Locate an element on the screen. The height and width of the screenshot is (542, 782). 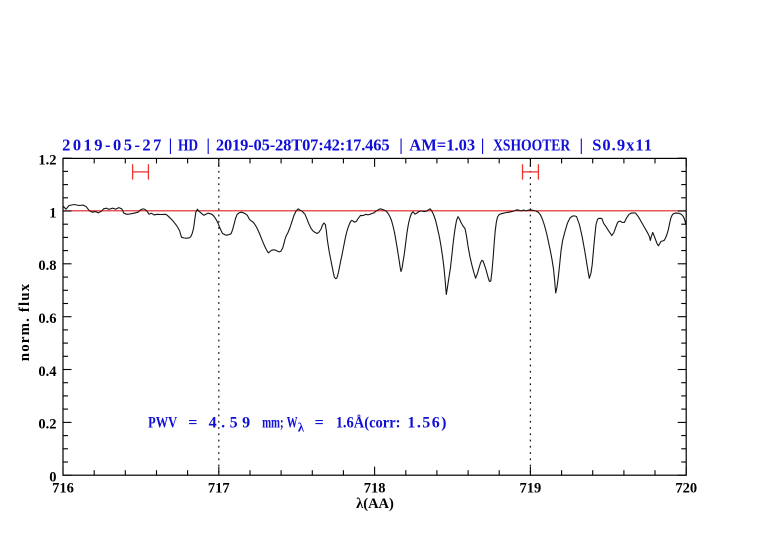
svg-text: 0.6 is located at coordinates (47, 319).